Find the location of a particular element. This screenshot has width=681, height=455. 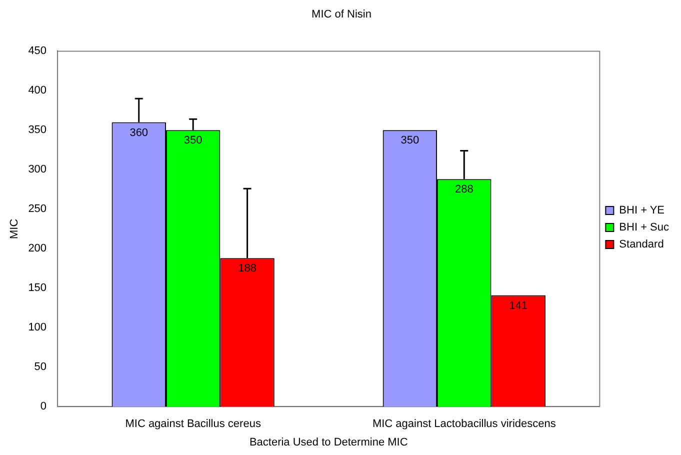

y-tick-label: 200 is located at coordinates (37, 248).